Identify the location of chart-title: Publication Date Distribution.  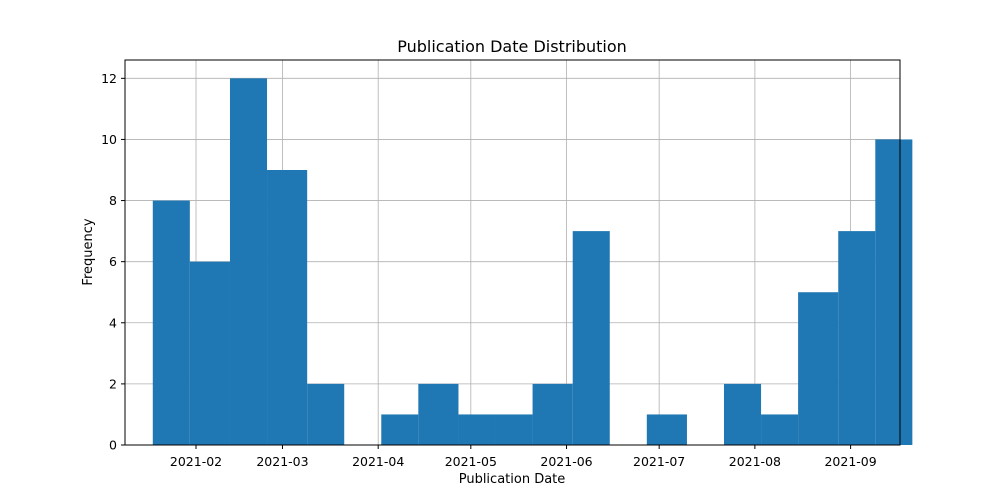
(512, 46).